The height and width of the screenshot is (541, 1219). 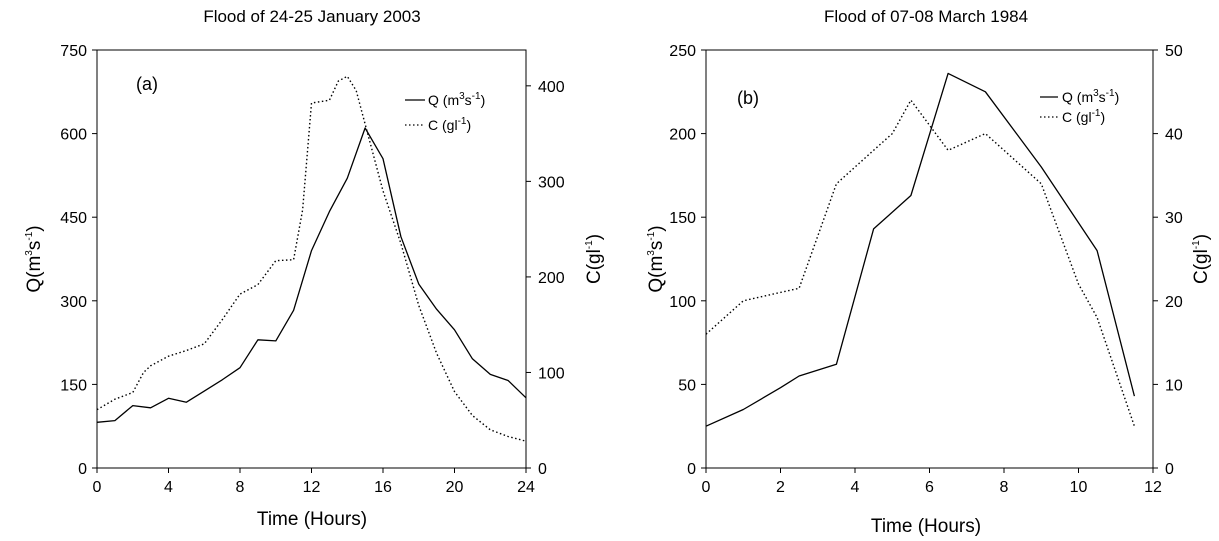 I want to click on y-left-tick-label: 600, so click(x=73, y=135).